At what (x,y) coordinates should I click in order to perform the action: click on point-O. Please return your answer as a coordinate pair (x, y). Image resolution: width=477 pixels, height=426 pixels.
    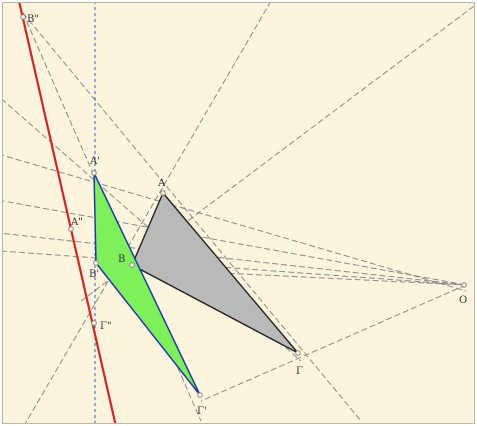
    Looking at the image, I should click on (464, 285).